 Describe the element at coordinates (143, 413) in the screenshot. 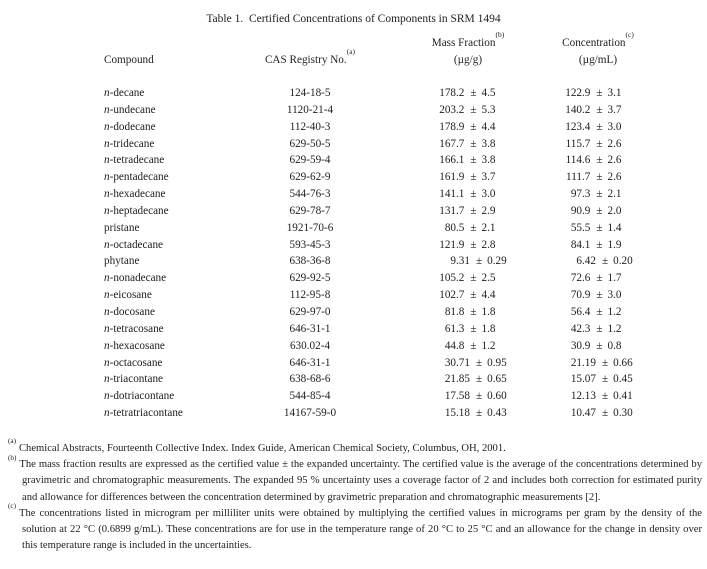

I see `compound-cell: n-tetratriacontane` at that location.